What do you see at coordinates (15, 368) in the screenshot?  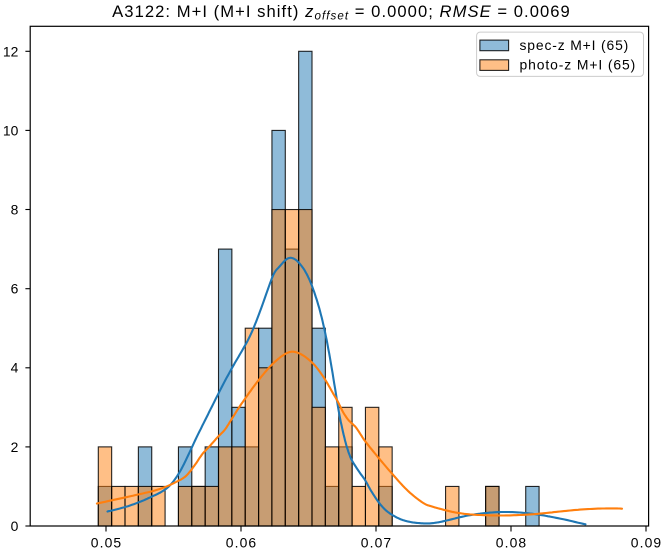 I see `svg-text: 4` at bounding box center [15, 368].